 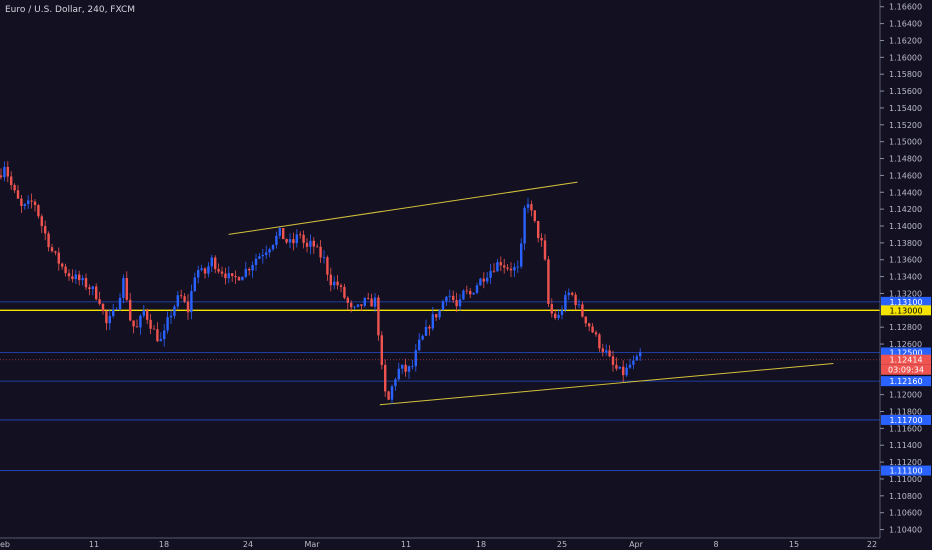 I want to click on level-label-1: 1.13000, so click(x=905, y=310).